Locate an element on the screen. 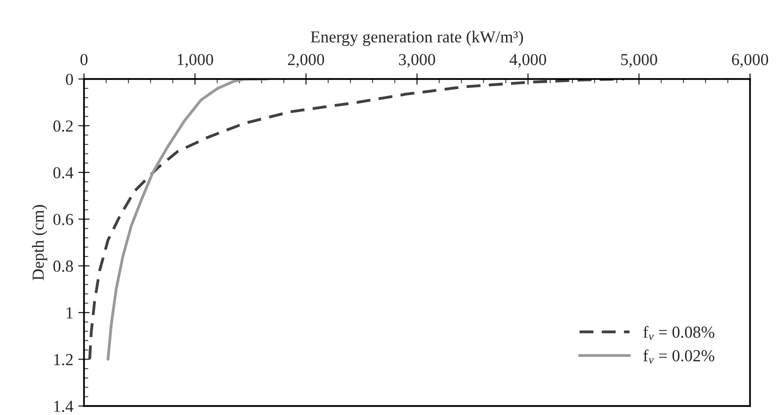  y-tick-label: 1.4 is located at coordinates (64, 406).